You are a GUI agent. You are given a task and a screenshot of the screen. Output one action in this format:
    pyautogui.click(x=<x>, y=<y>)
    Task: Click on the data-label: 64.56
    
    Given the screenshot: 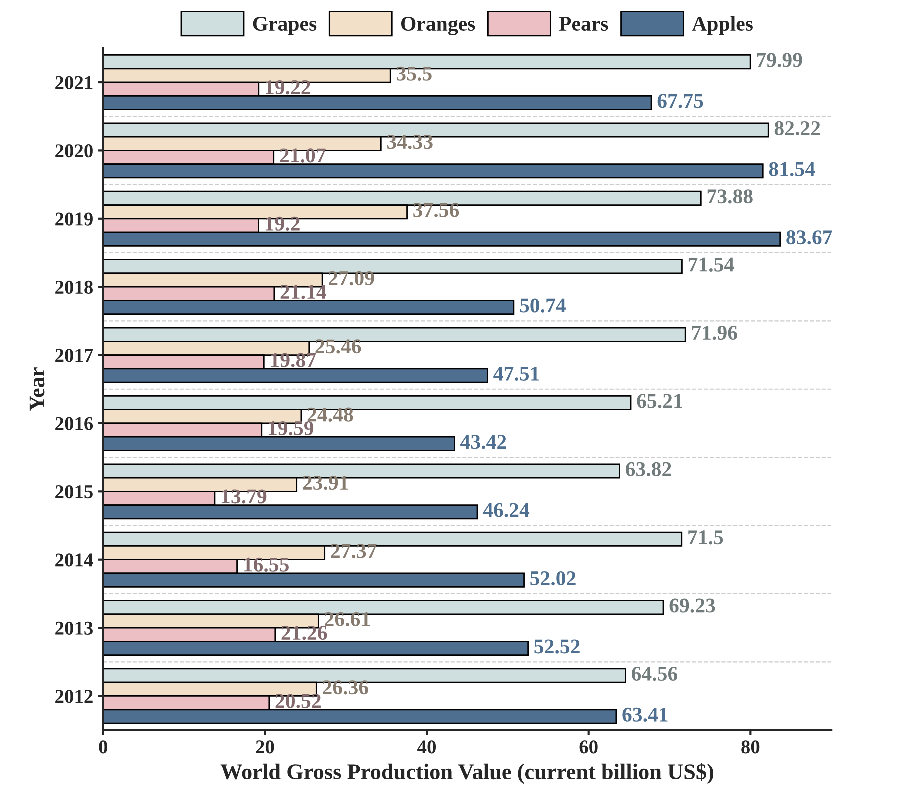 What is the action you would take?
    pyautogui.click(x=655, y=674)
    